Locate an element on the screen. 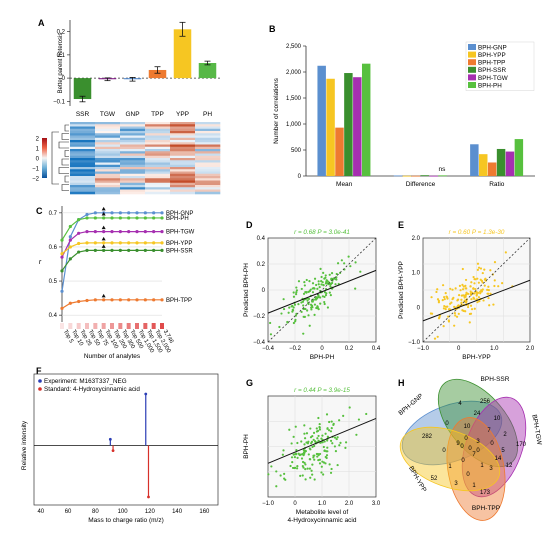 This screenshot has width=555, height=536. c-series-line is located at coordinates (111, 252).